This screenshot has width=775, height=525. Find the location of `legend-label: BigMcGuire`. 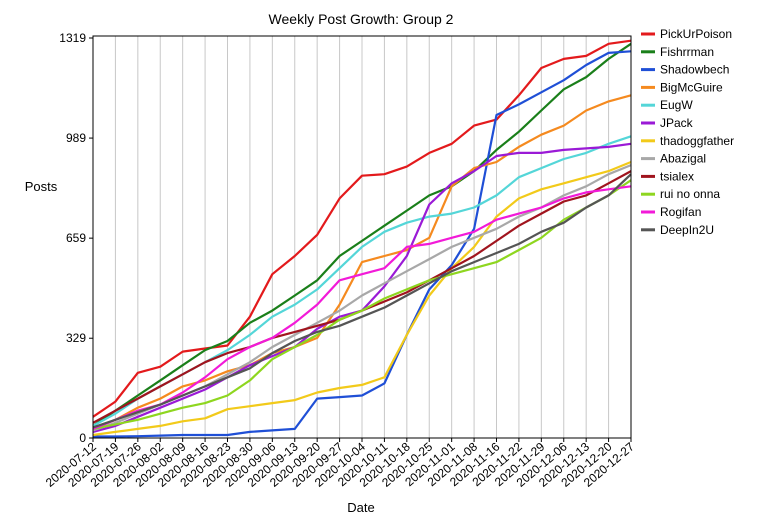

legend-label: BigMcGuire is located at coordinates (691, 87).